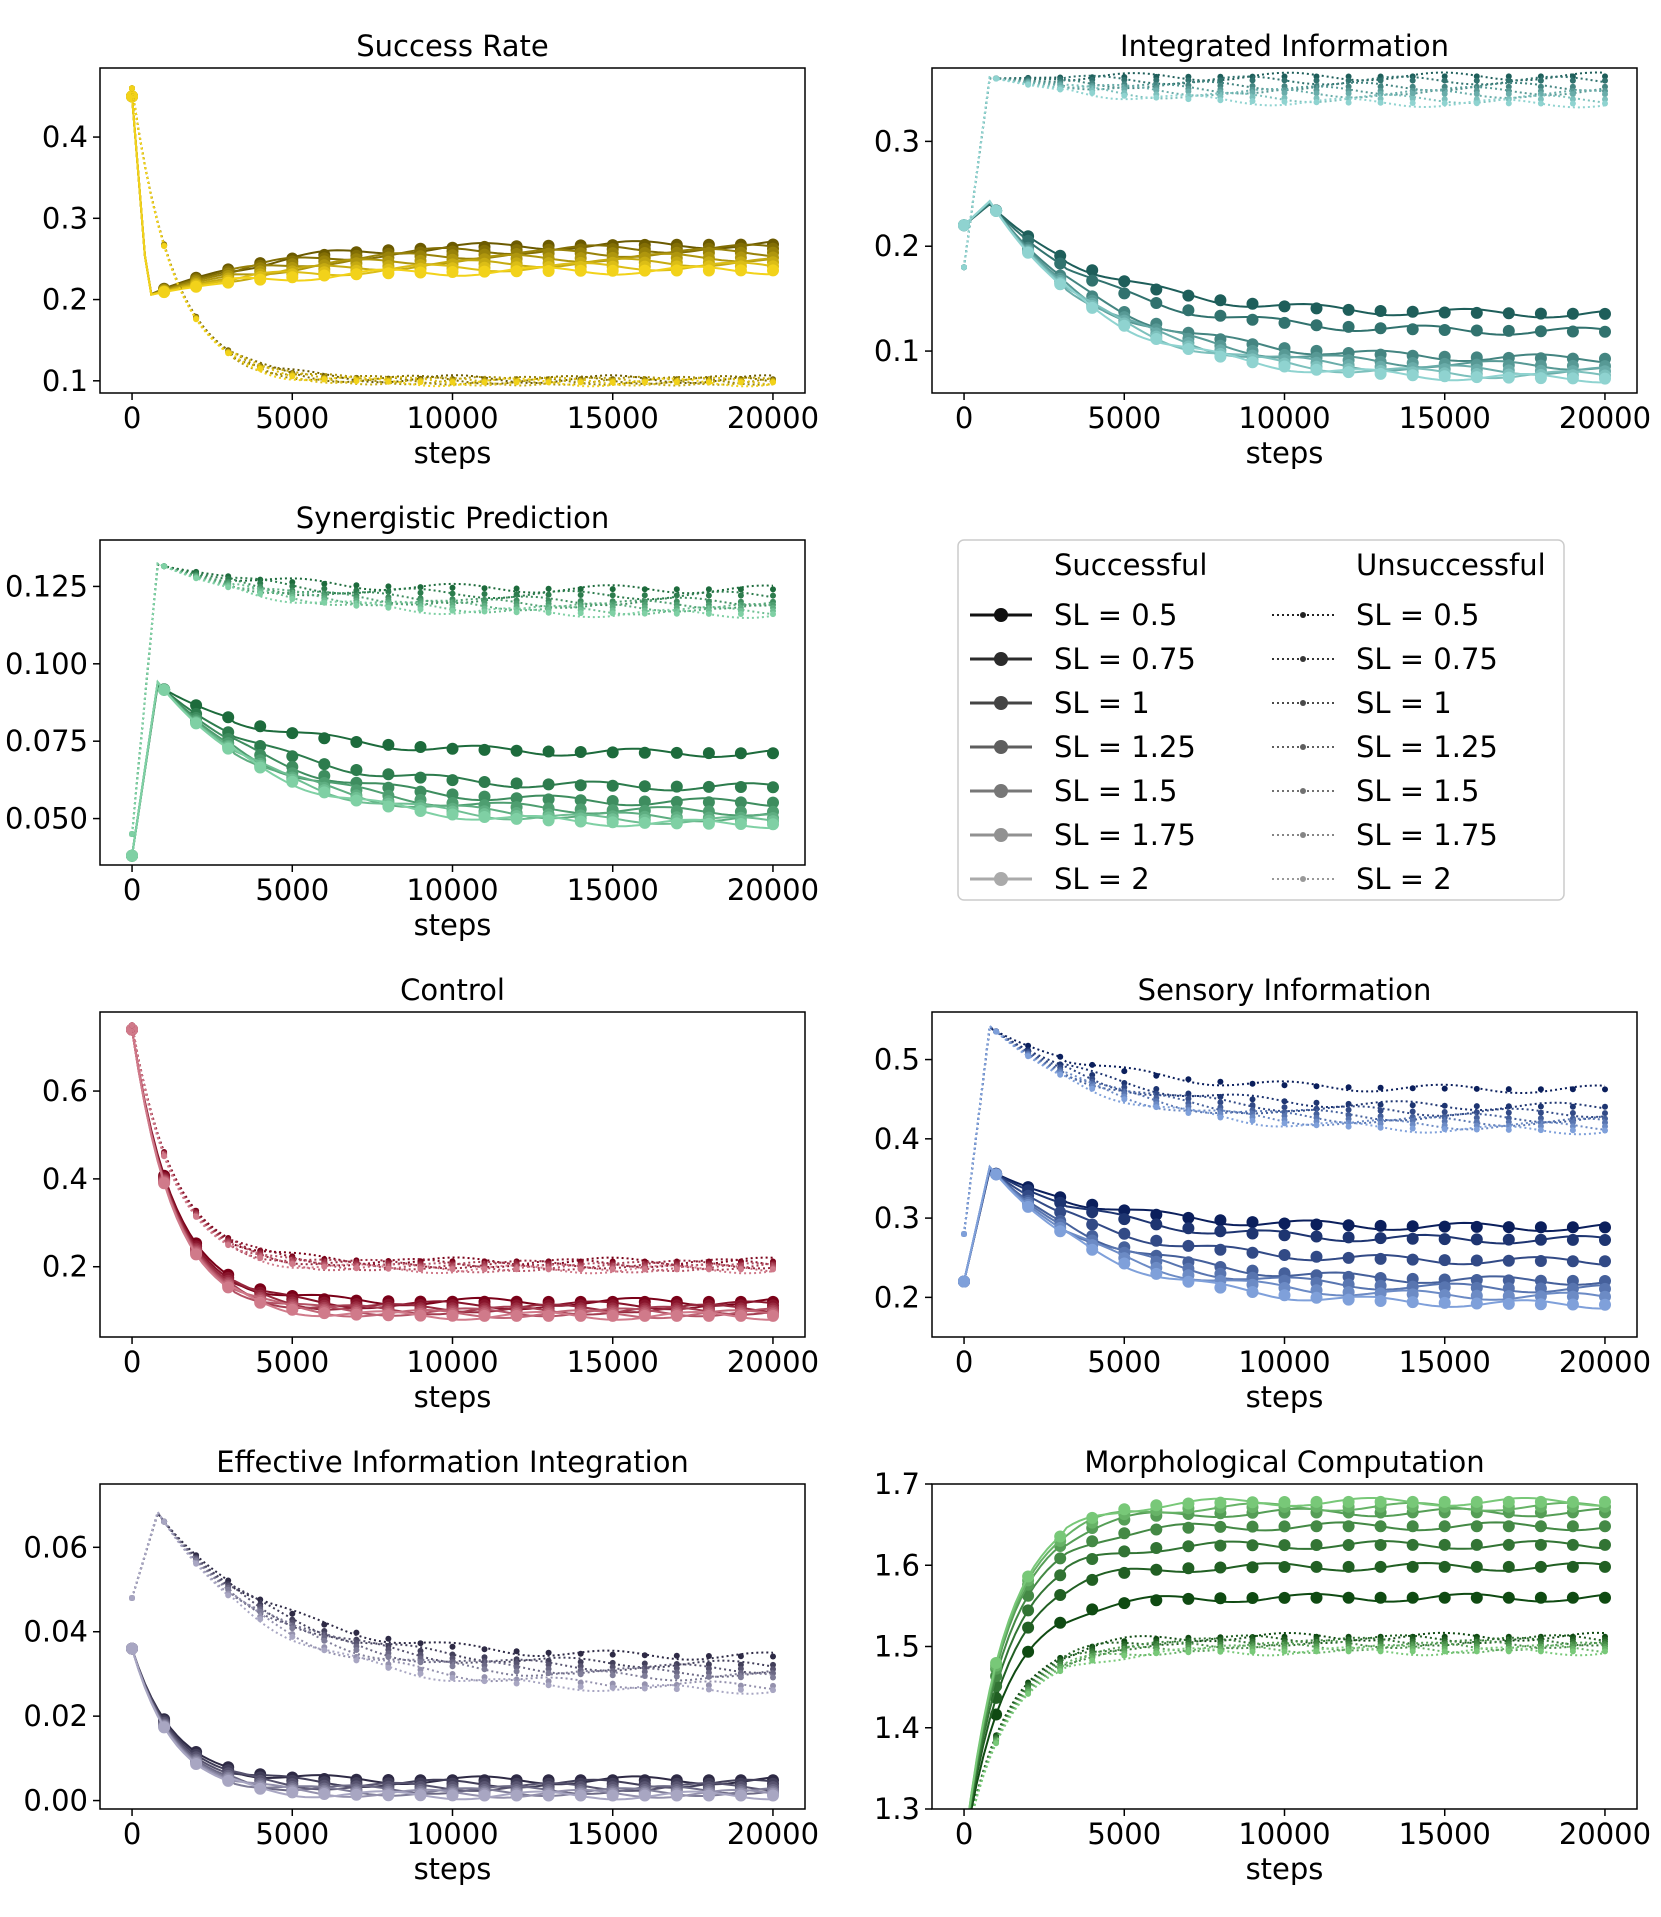 The width and height of the screenshot is (1661, 1917). I want to click on x-tick-label: 15000, so click(1445, 1362).